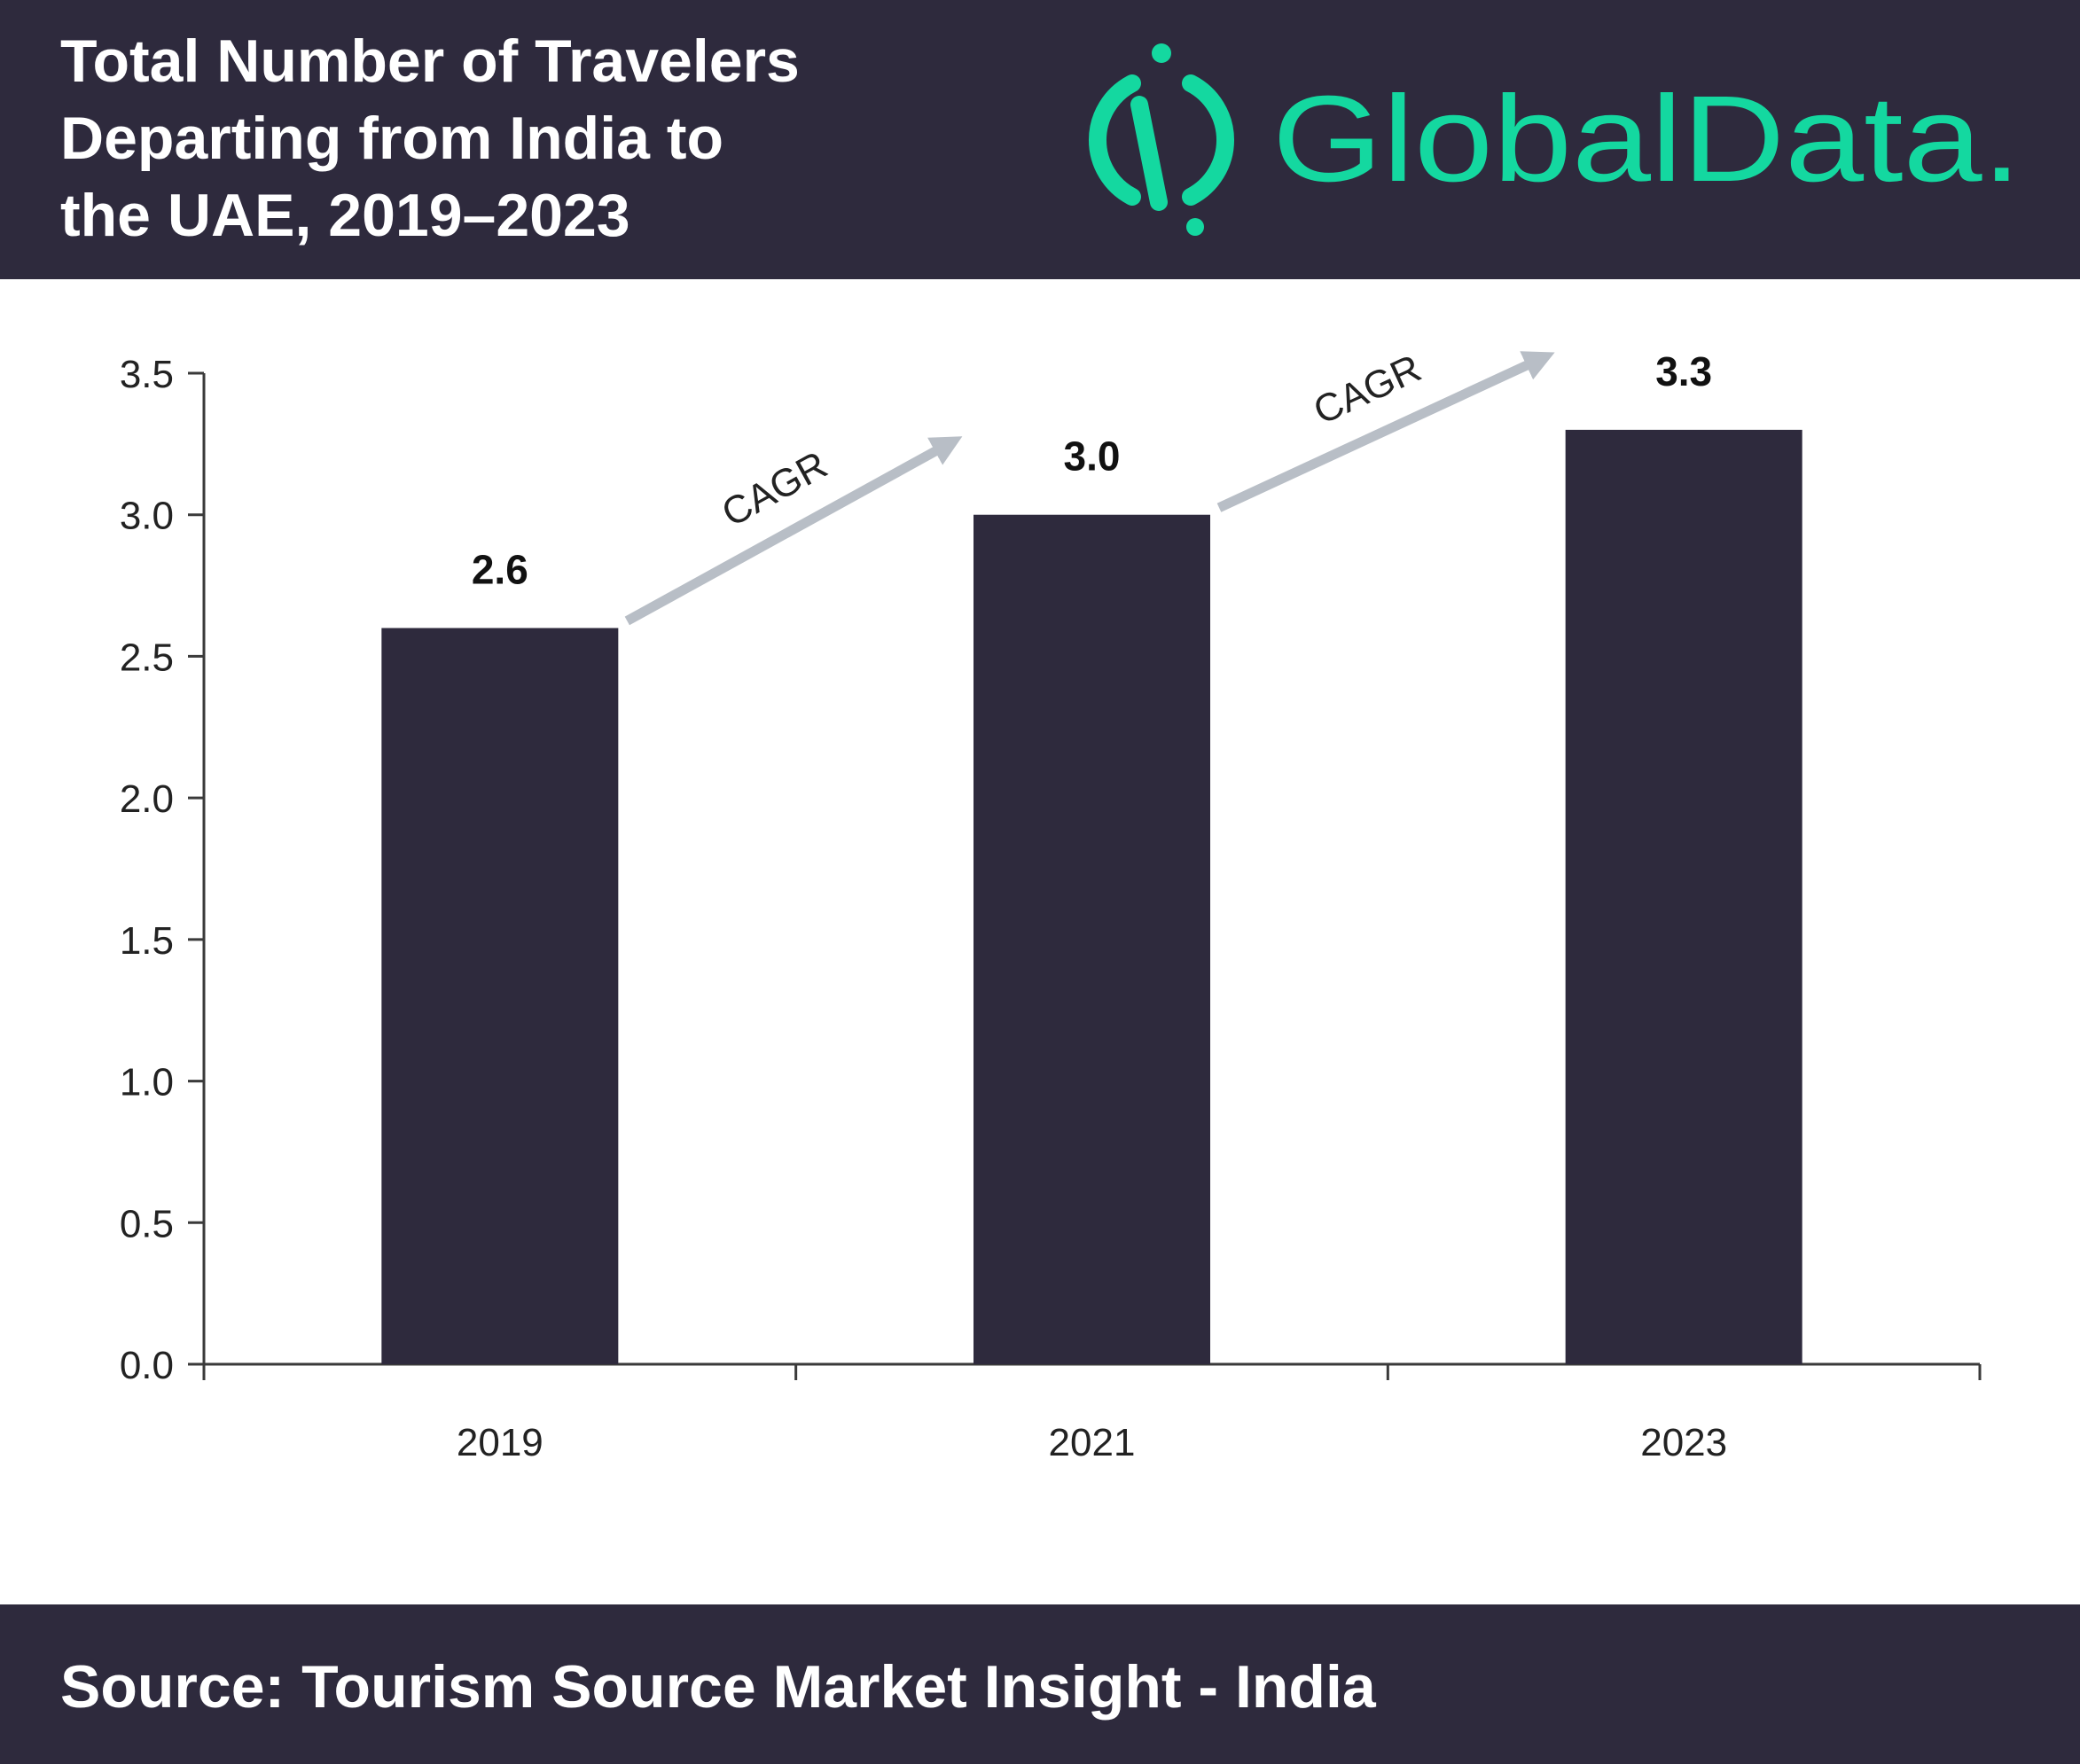 The height and width of the screenshot is (1764, 2080). I want to click on logo-wordmark: GlobalData., so click(1646, 139).